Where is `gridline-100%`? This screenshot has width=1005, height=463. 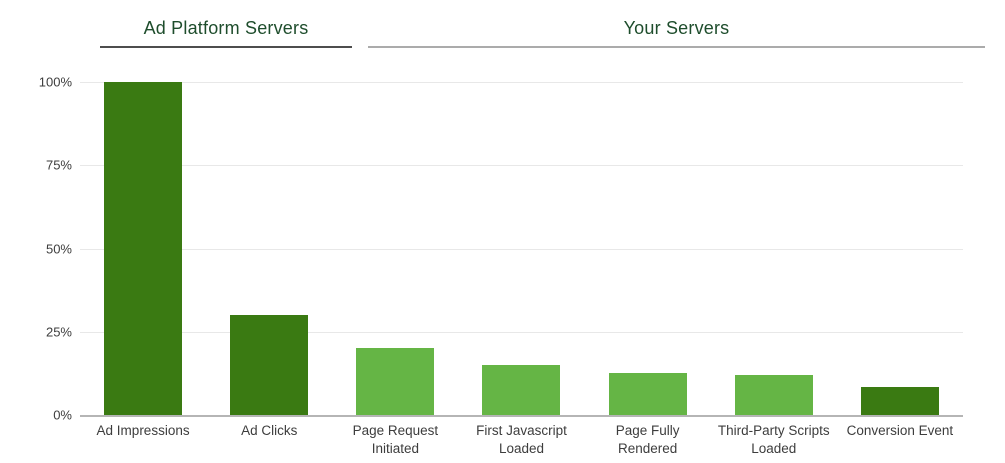 gridline-100% is located at coordinates (521, 82).